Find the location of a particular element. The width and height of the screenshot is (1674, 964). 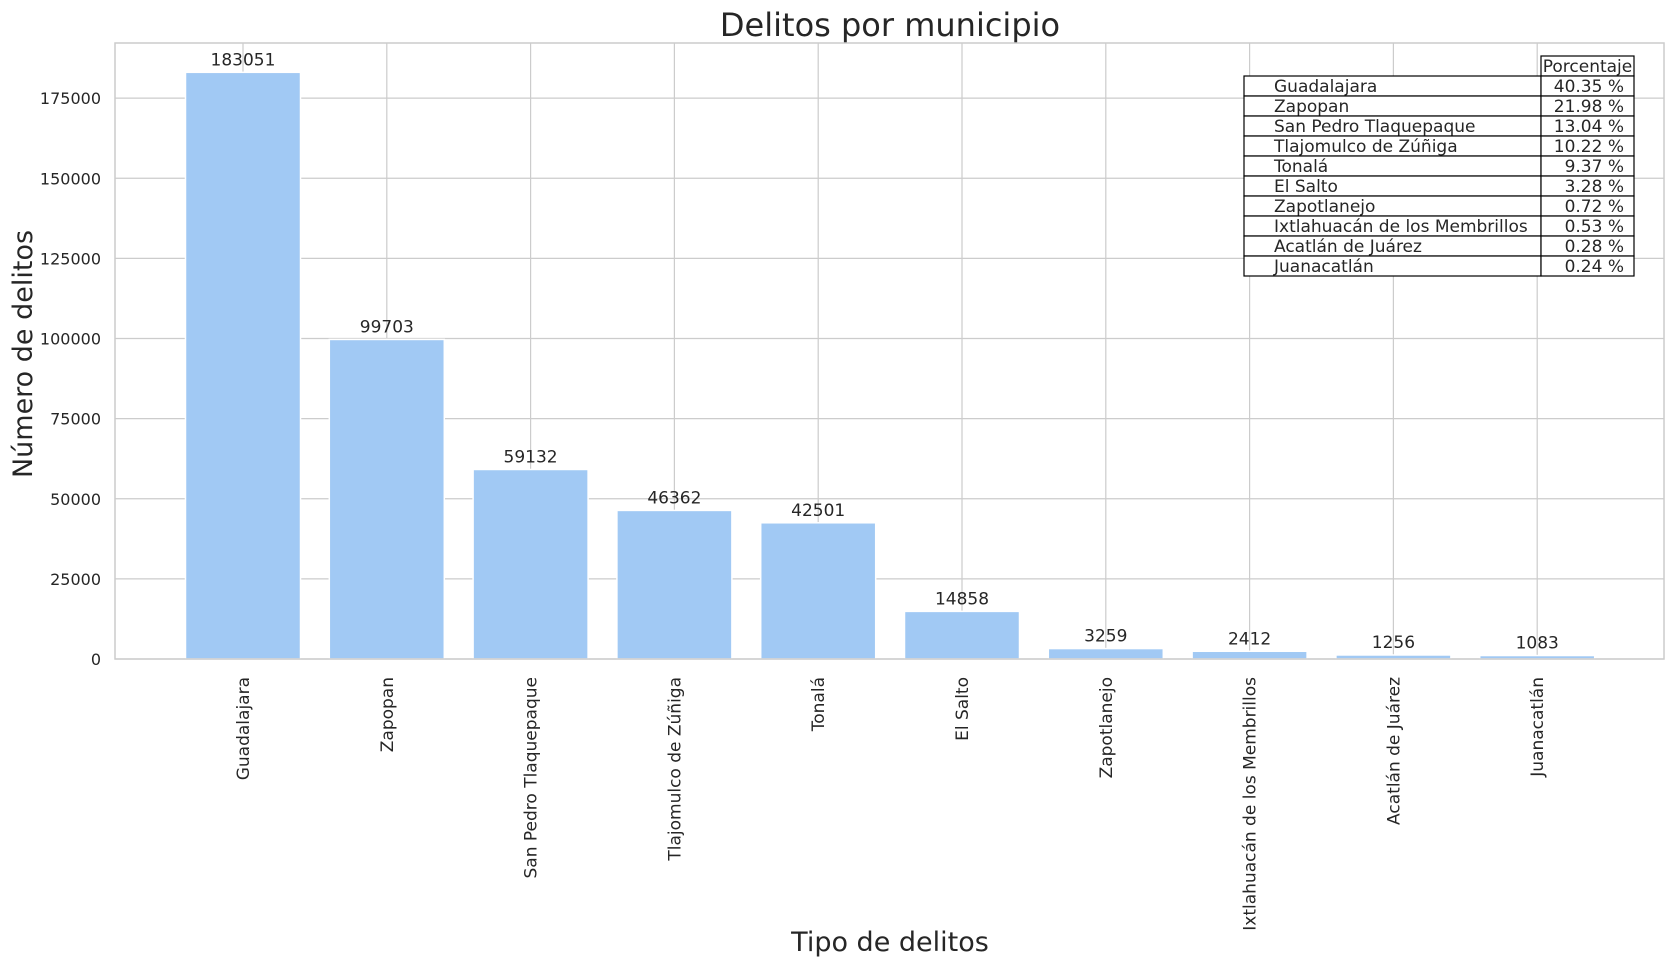

x-tick-label: Juanacatlán is located at coordinates (1538, 727).